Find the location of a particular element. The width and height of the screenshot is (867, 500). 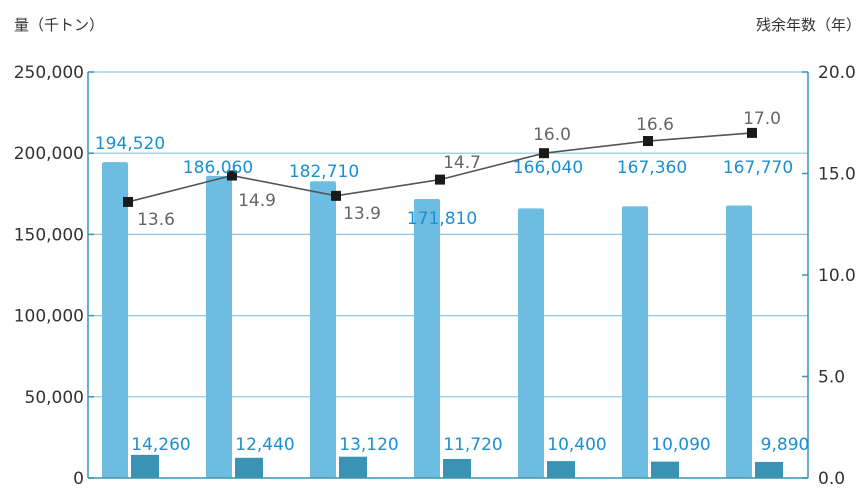

line-value-label: 14.7 is located at coordinates (462, 163).